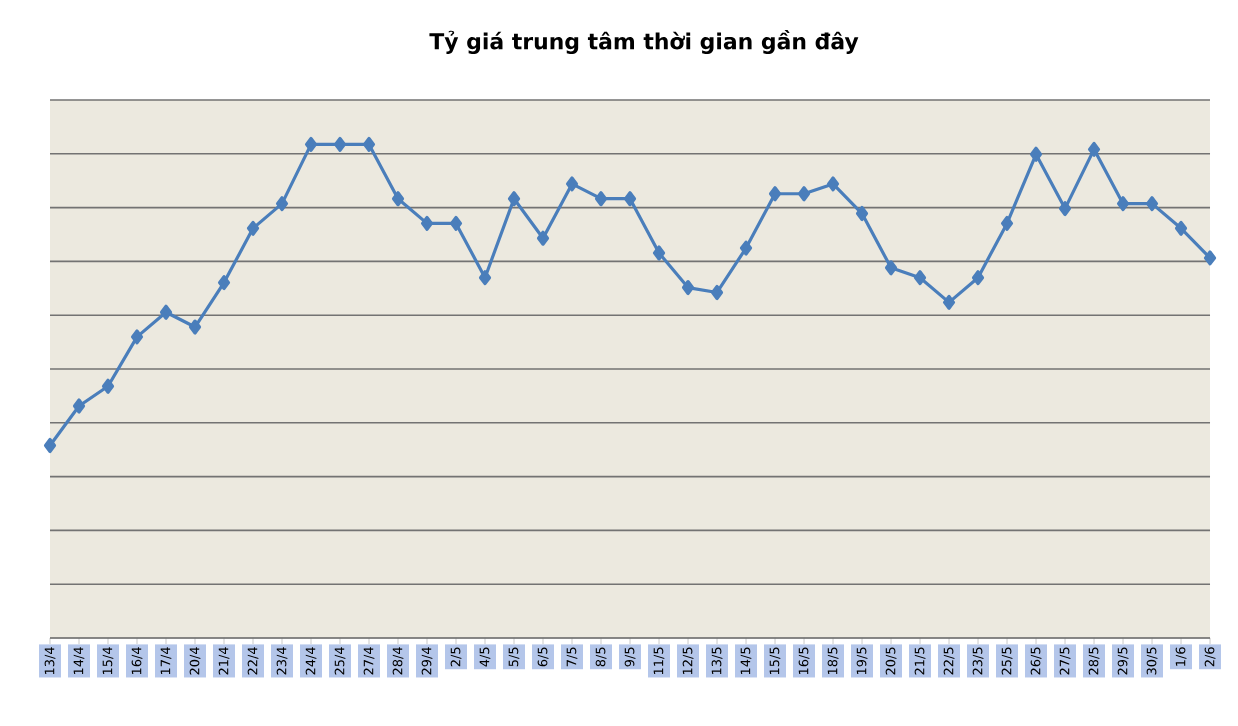 This screenshot has width=1238, height=726. What do you see at coordinates (644, 42) in the screenshot?
I see `chart-title: Tỷ giá trung tâm thời gian gần đây` at bounding box center [644, 42].